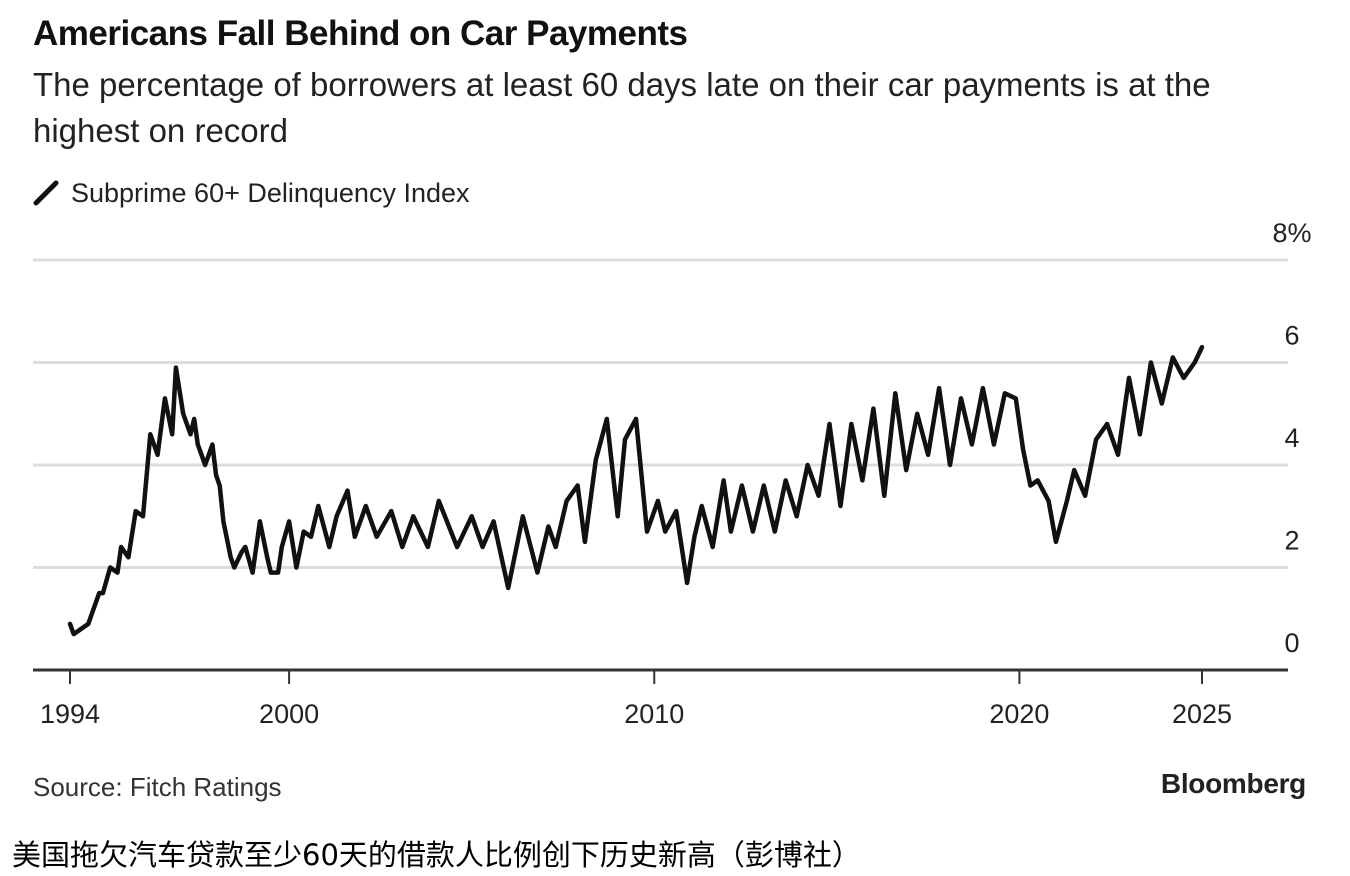  Describe the element at coordinates (660, 676) in the screenshot. I see `x-axis` at that location.